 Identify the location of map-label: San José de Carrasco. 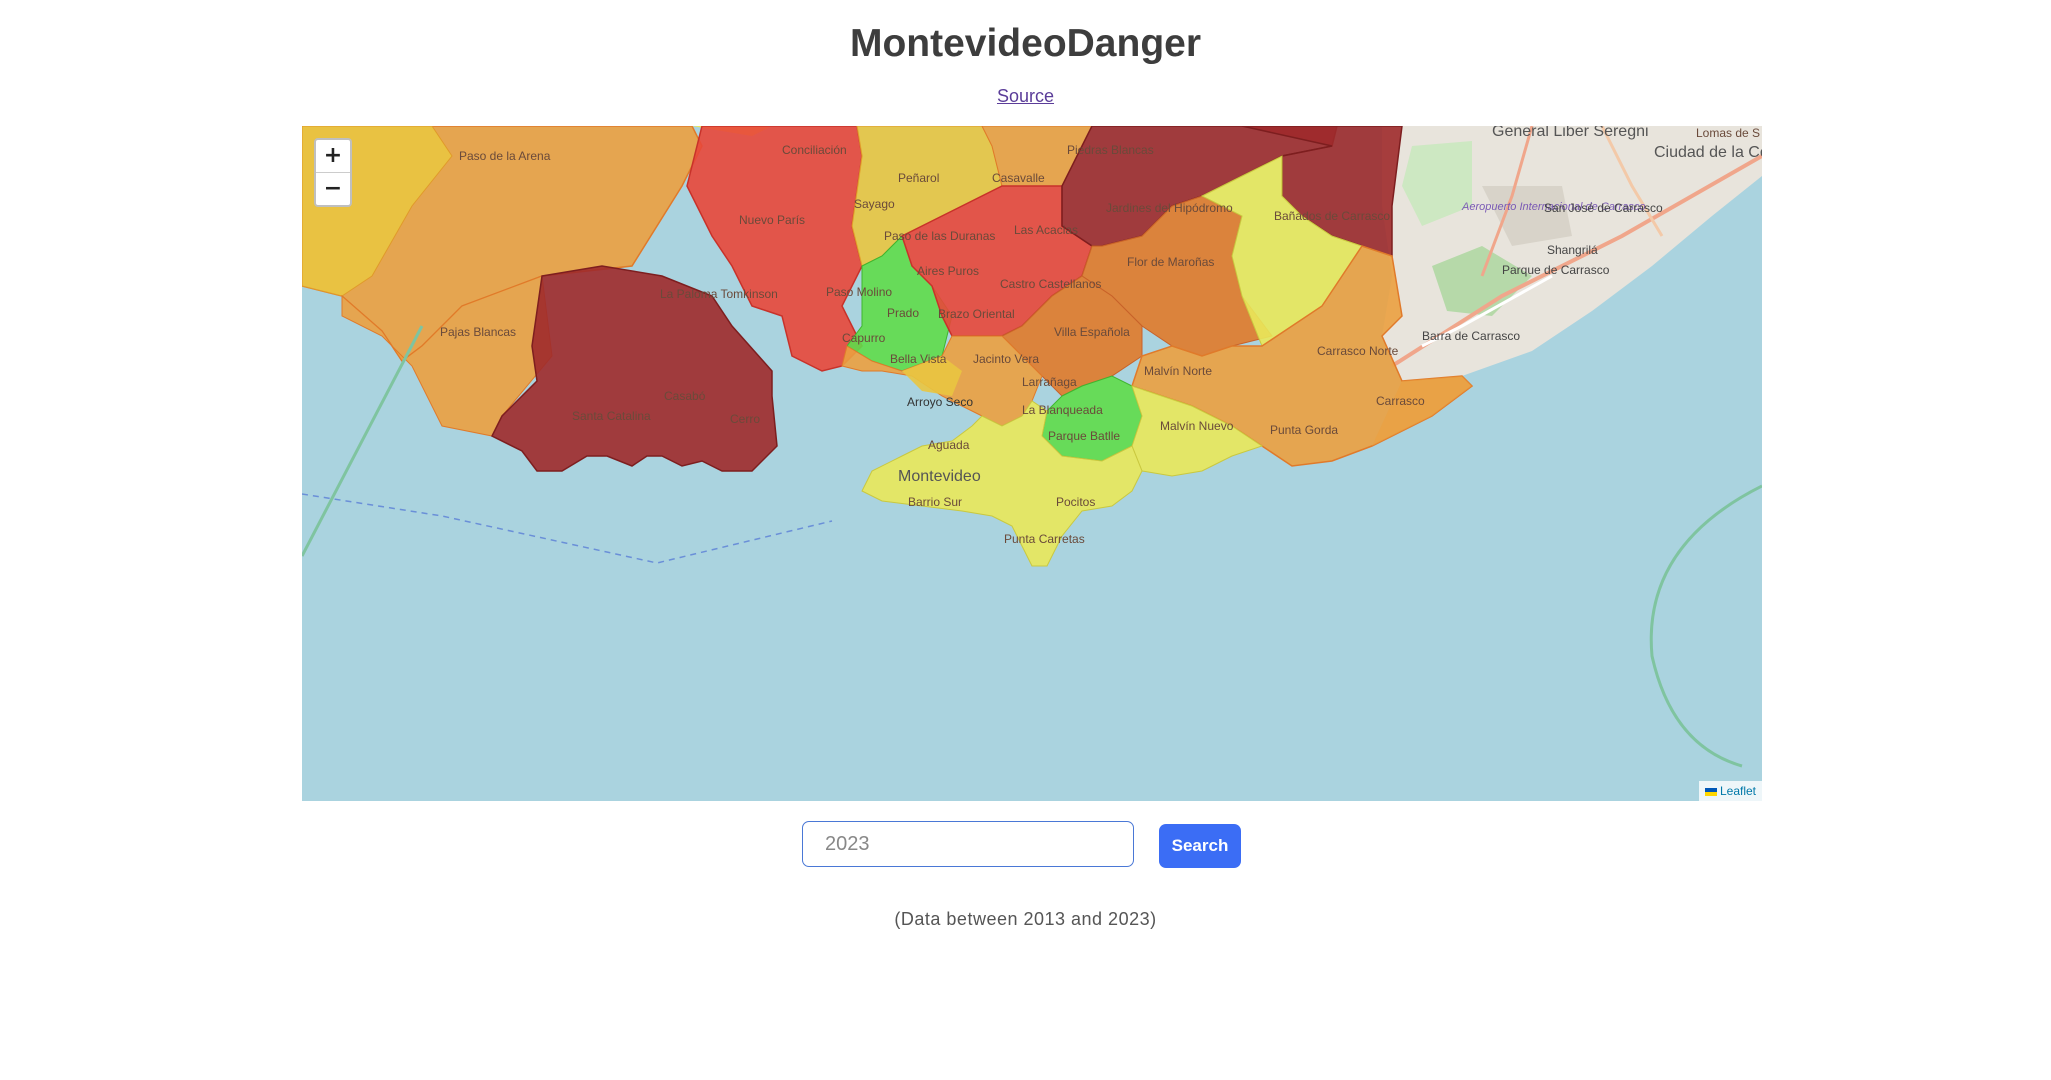
(1603, 208).